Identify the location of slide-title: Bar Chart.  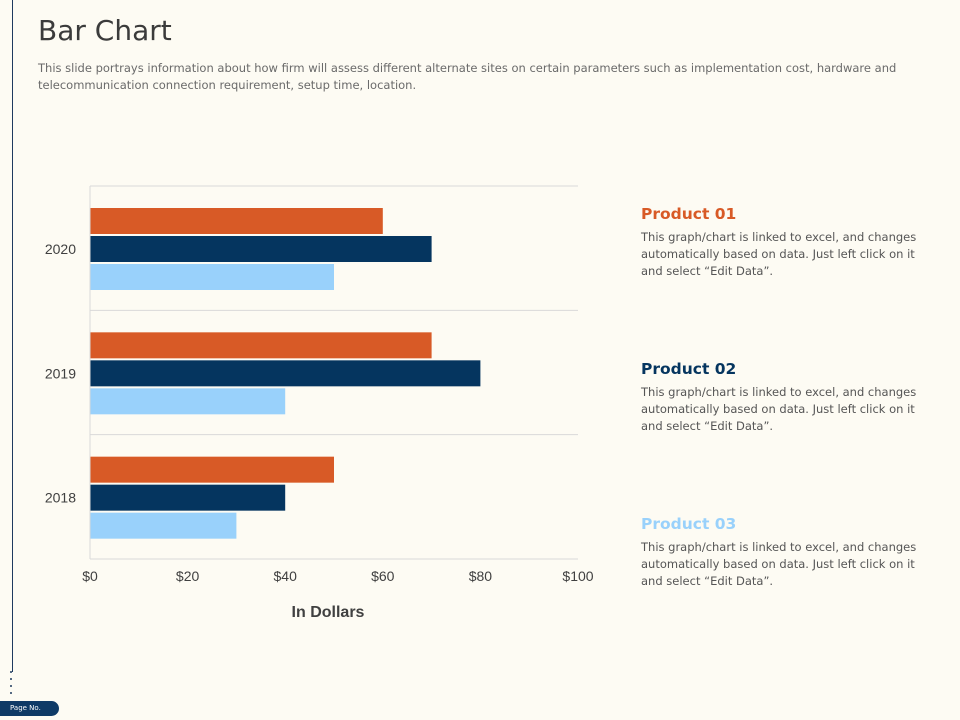
(105, 30).